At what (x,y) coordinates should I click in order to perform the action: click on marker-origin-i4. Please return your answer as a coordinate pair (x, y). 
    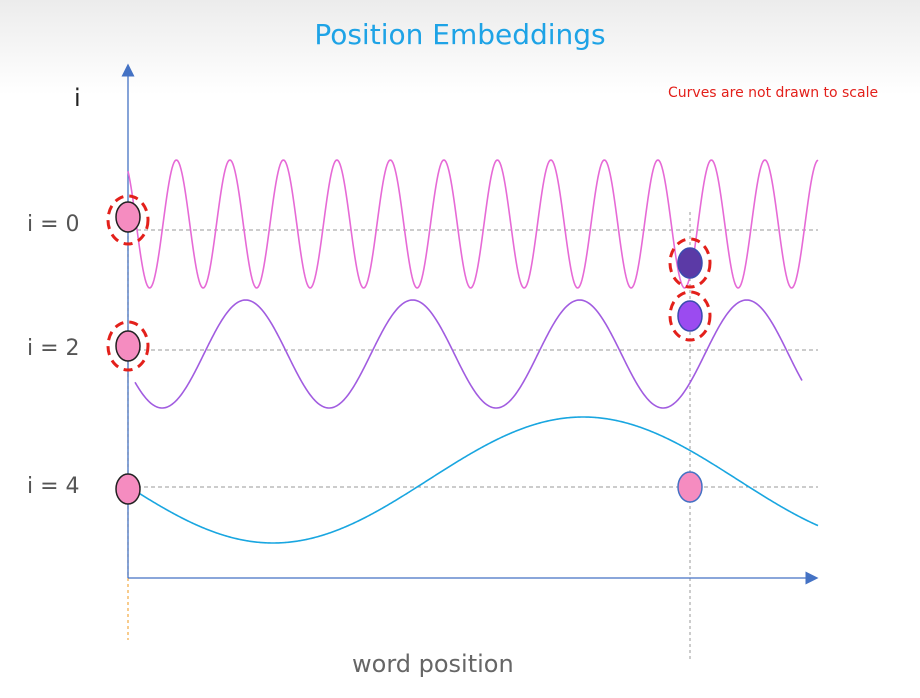
    Looking at the image, I should click on (128, 489).